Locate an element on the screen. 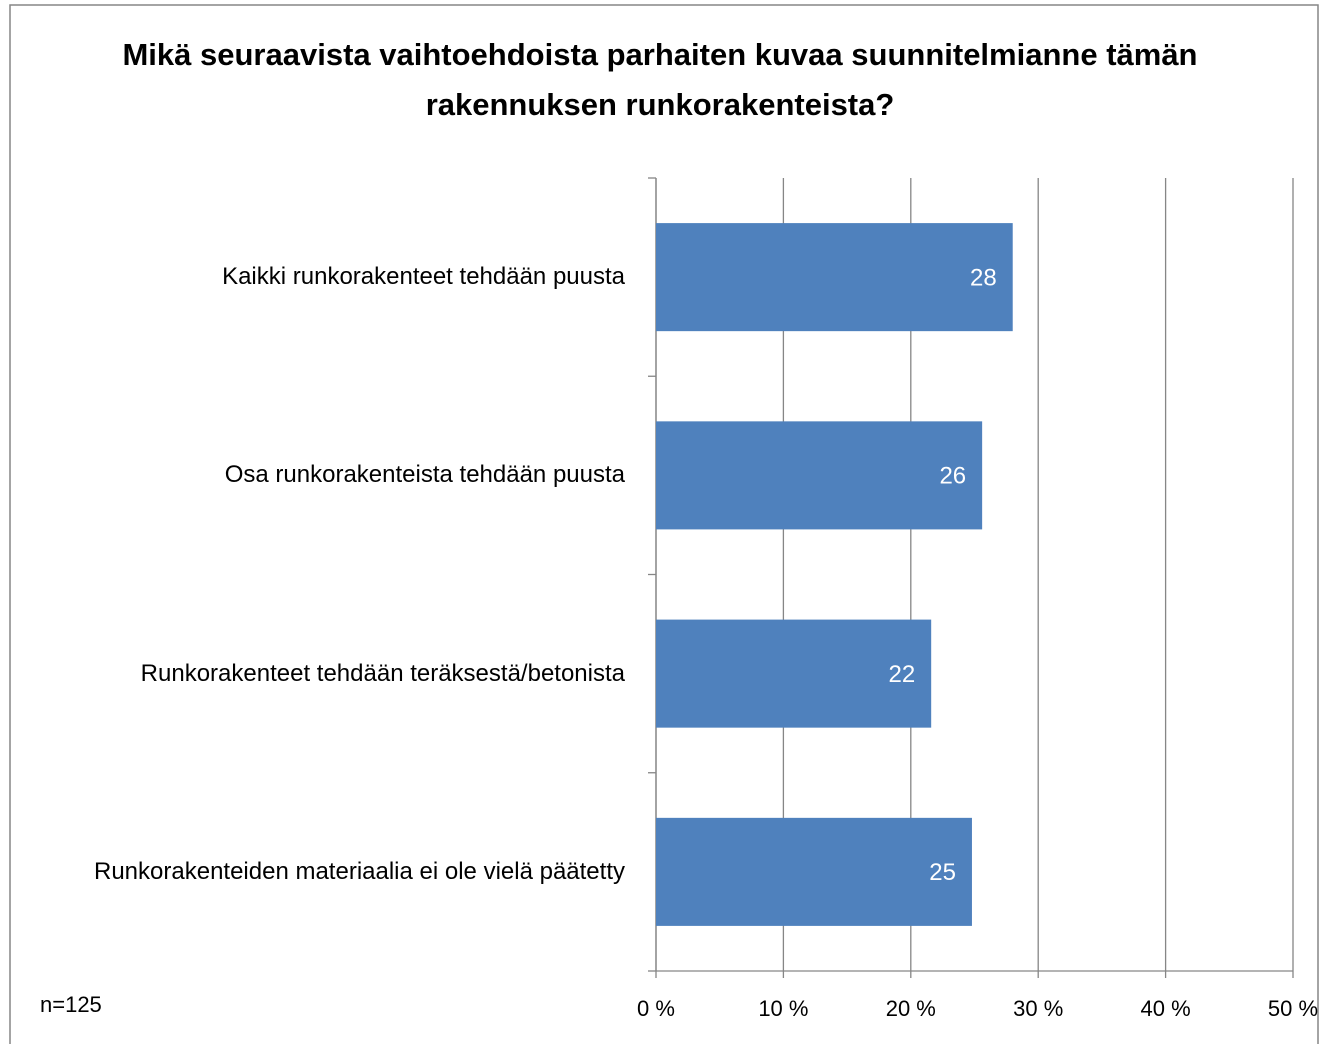  x-tick-label: 0 % is located at coordinates (656, 1008).